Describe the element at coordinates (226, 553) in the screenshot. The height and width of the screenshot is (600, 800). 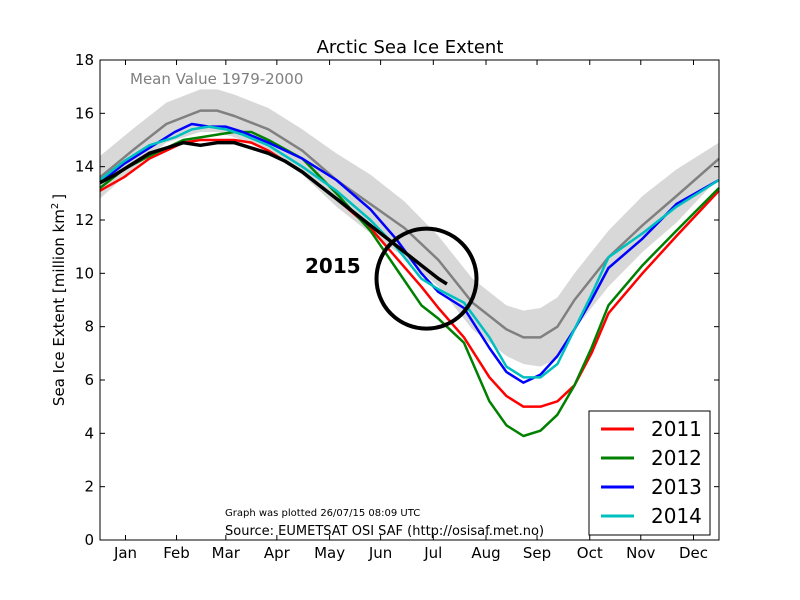
I see `x-tick-label: Mar` at that location.